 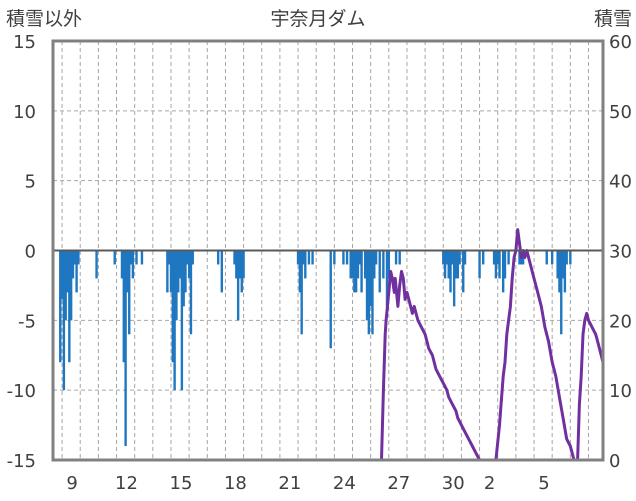 I want to click on x-tick-label: 30, so click(x=453, y=483).